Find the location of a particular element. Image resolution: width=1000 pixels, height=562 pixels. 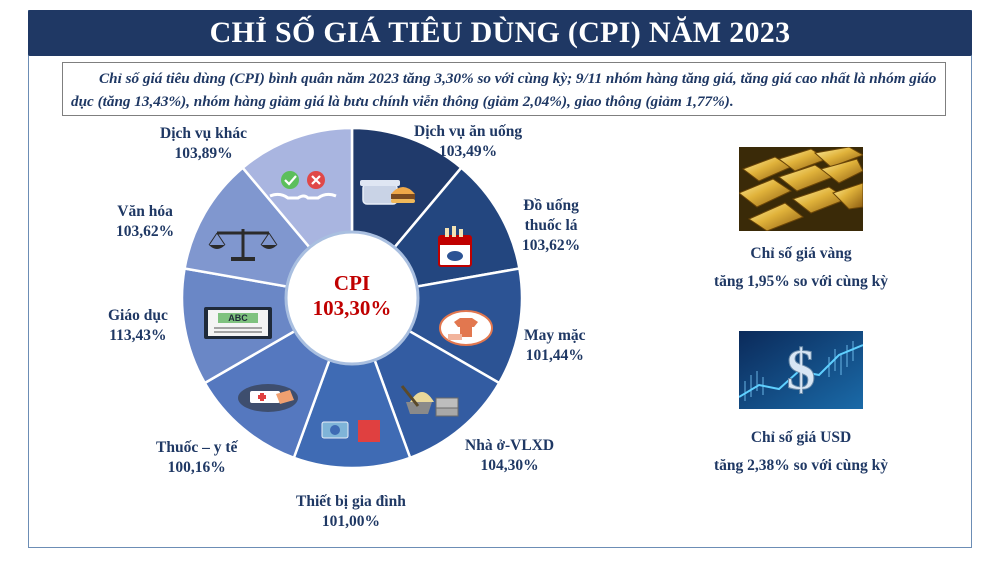

usd-price-caption: Chỉ số giá USD tăng 2,38% so với cùng kỳ is located at coordinates (801, 451).